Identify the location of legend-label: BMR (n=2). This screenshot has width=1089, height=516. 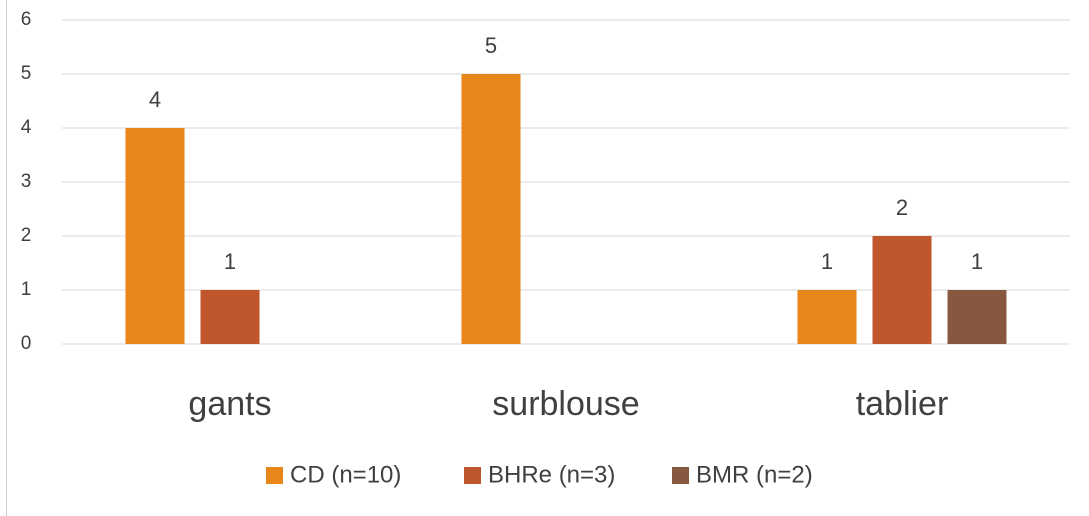
(754, 474).